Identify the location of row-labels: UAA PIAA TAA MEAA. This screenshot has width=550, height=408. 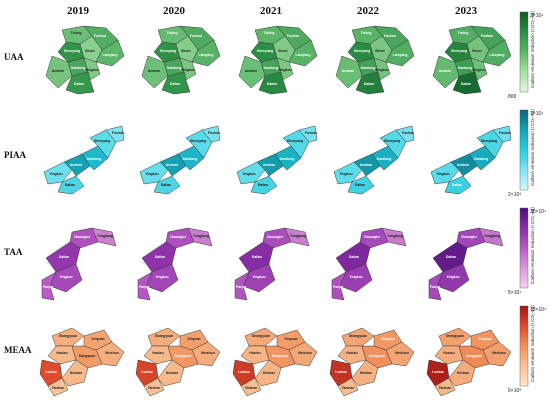
(18, 203).